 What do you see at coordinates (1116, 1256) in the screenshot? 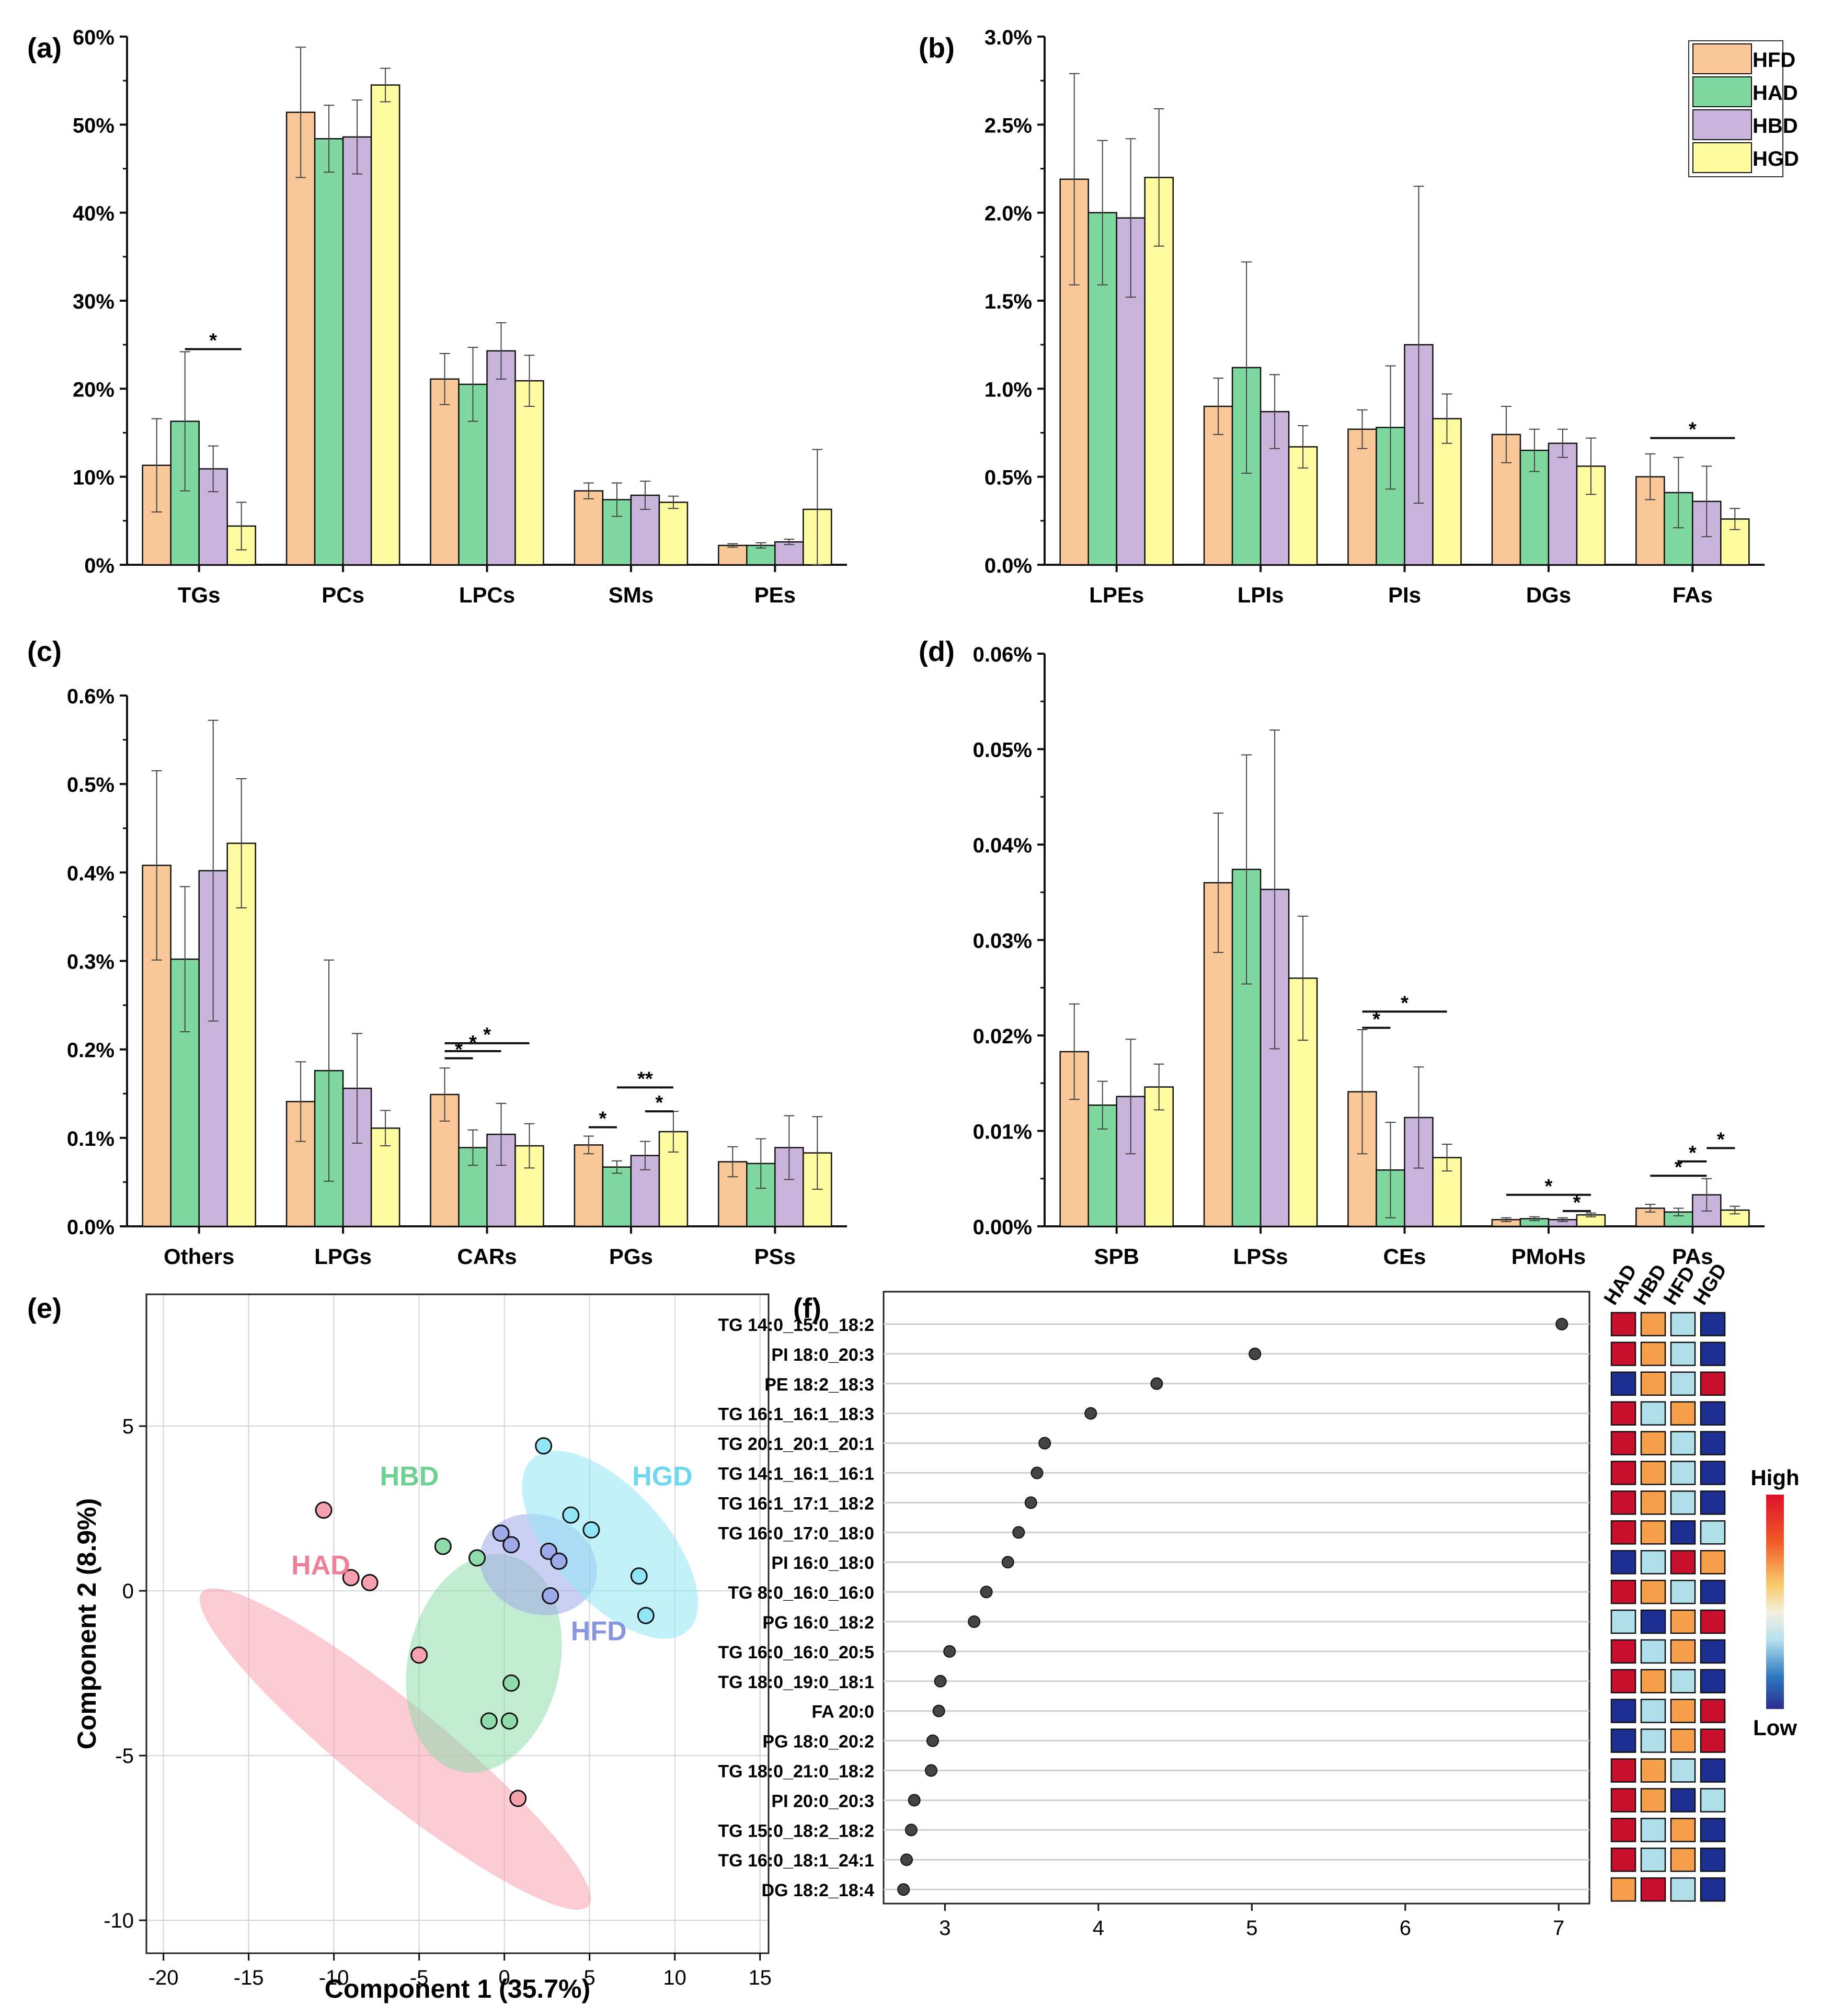
I see `x-tick-label: SPB` at bounding box center [1116, 1256].